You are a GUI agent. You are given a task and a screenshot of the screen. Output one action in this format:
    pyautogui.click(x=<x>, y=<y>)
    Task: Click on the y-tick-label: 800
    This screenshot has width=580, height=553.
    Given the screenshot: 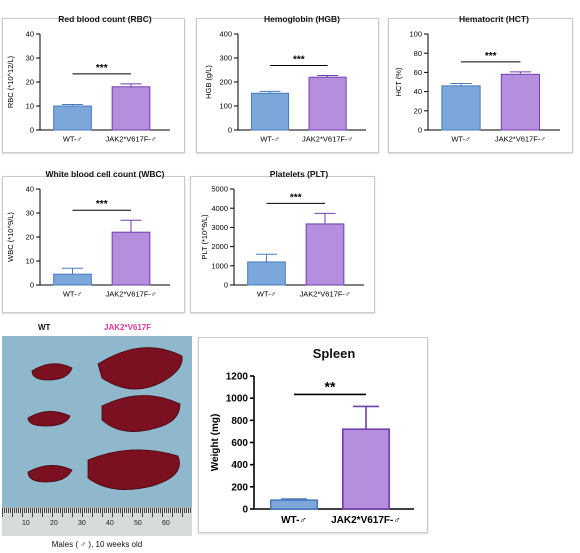 What is the action you would take?
    pyautogui.click(x=239, y=421)
    